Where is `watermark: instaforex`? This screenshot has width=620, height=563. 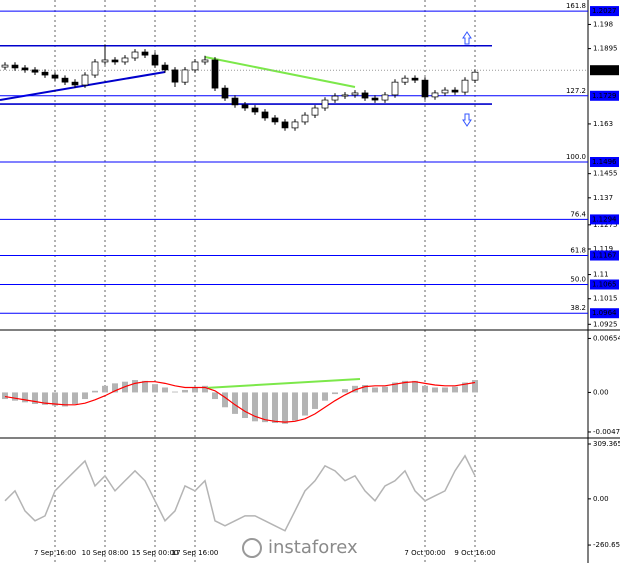 watermark: instaforex is located at coordinates (308, 548).